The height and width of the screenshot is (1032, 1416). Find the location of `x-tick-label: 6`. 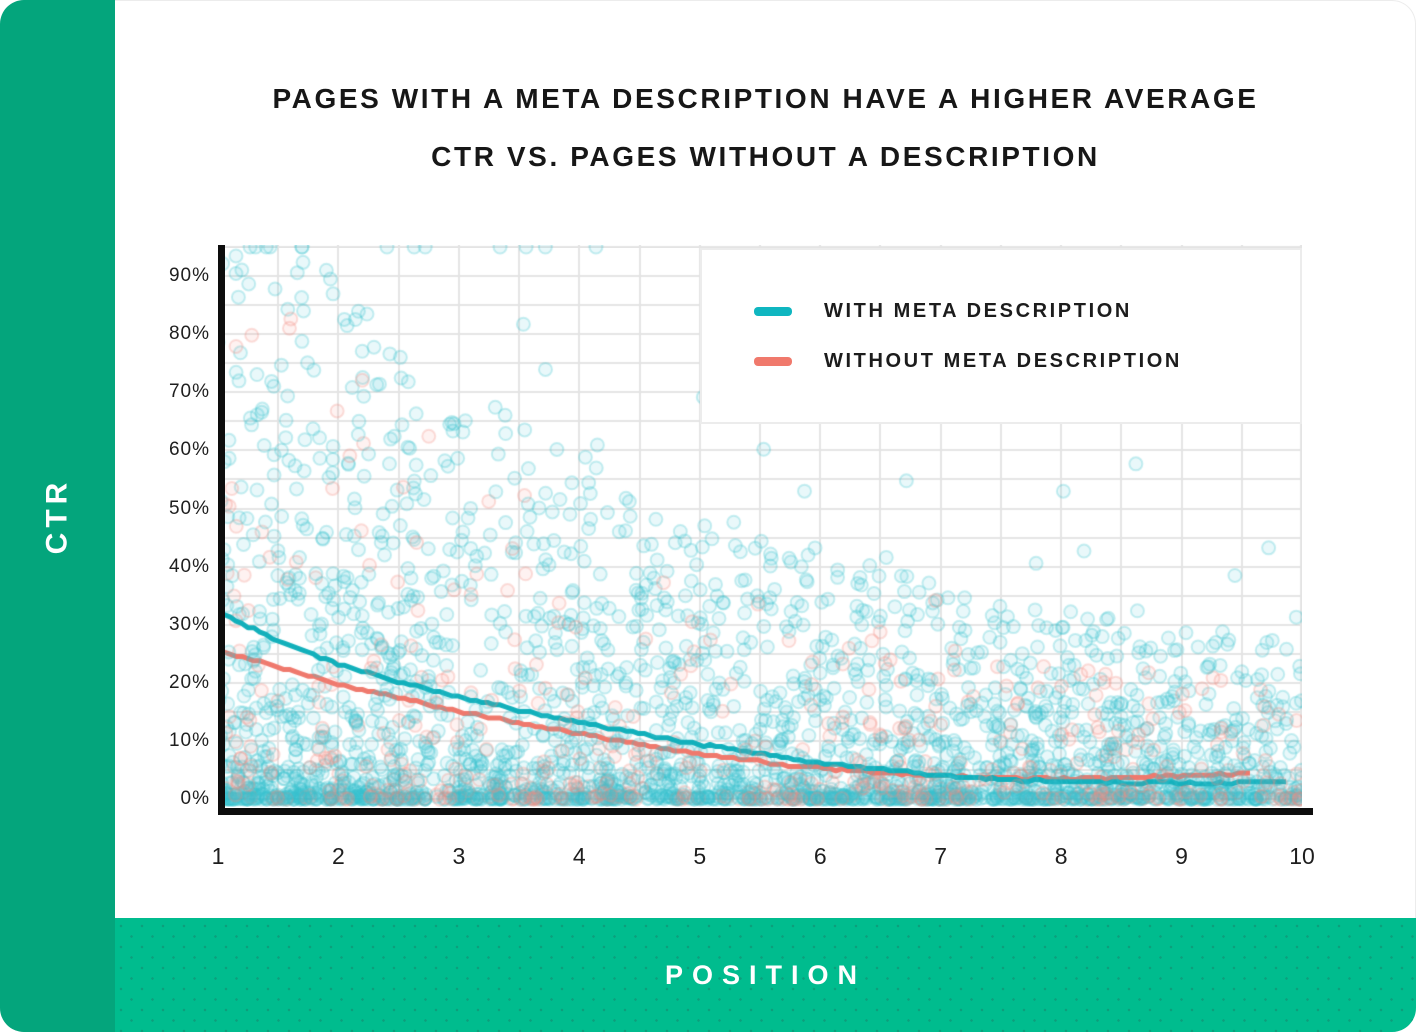

x-tick-label: 6 is located at coordinates (820, 856).